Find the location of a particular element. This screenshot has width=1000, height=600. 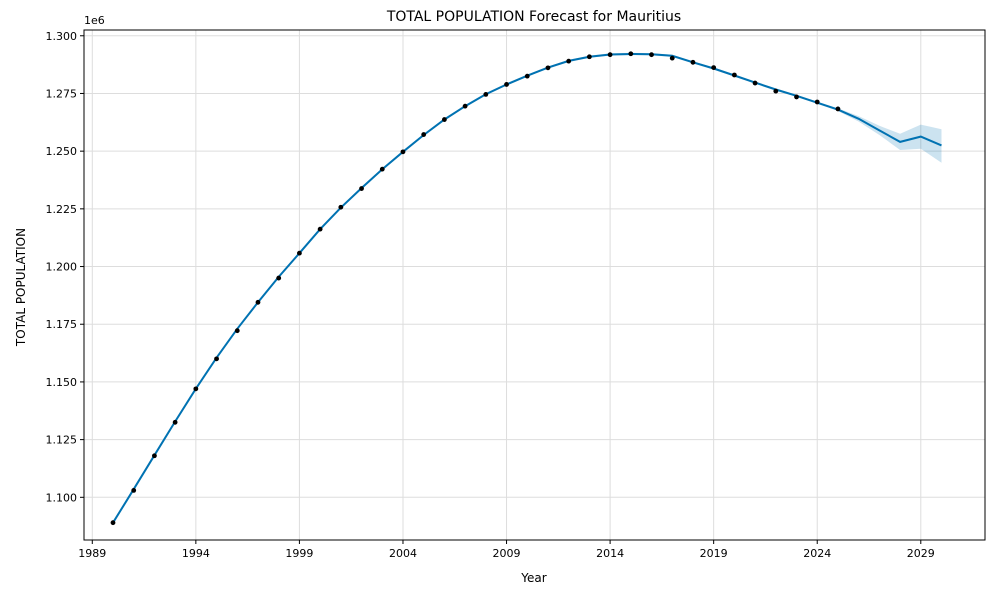

x-axis-label: Year is located at coordinates (533, 578).